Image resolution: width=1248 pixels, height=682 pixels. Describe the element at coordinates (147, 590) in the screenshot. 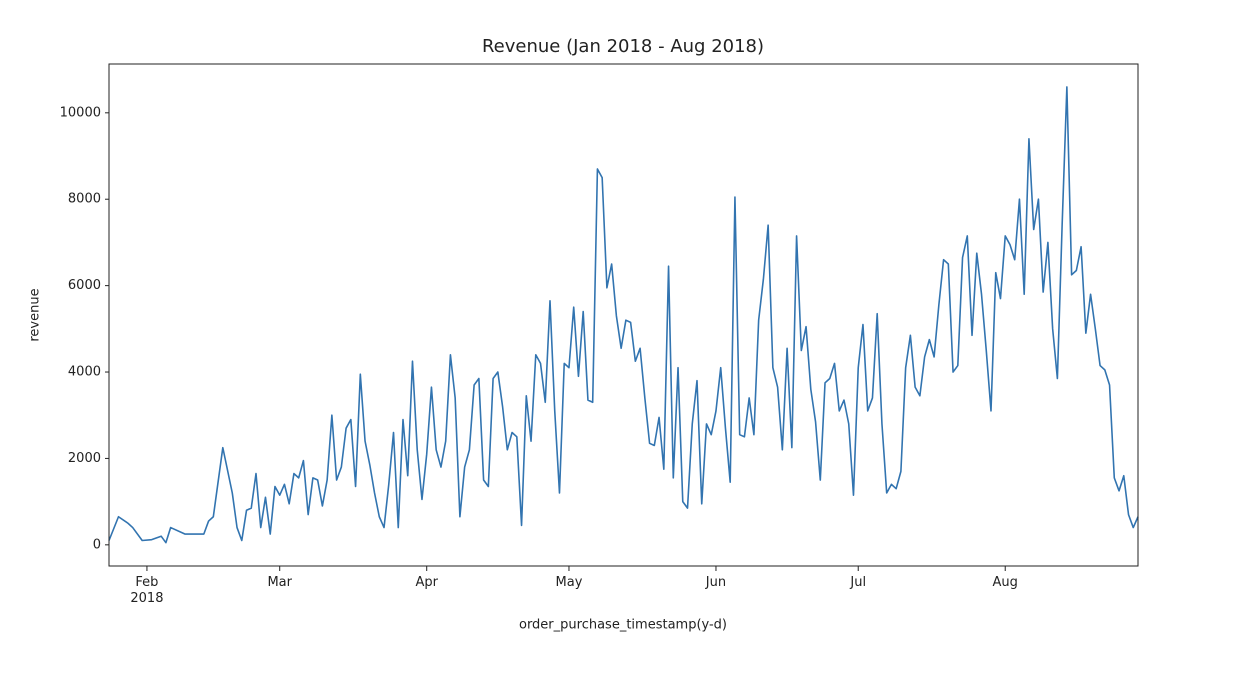

I see `x-tick-label: Feb 2018` at that location.